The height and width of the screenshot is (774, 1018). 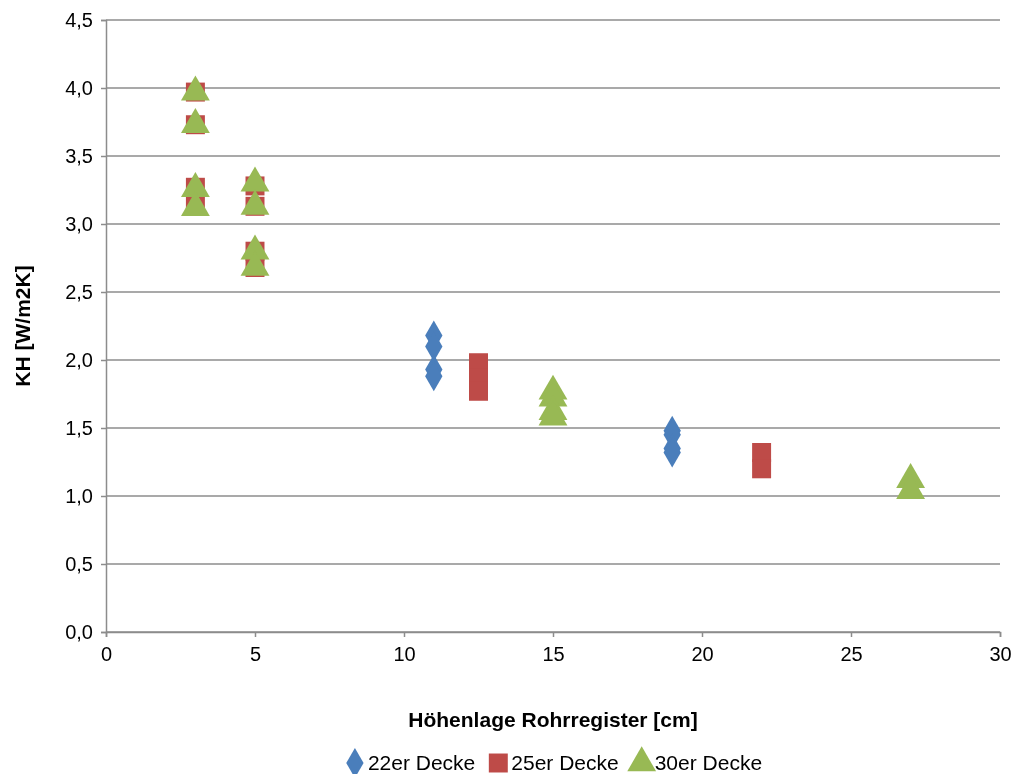 I want to click on y-tick-label: 1,0, so click(x=79, y=495).